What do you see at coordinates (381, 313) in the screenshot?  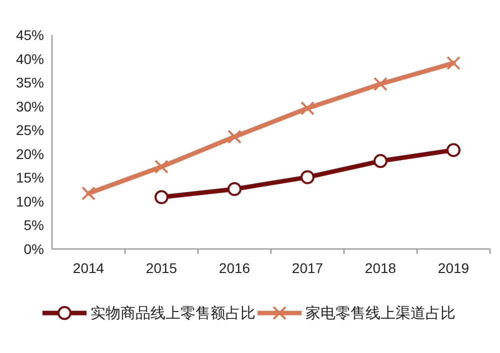 I see `legend-label: 家电零售线上渠道占比` at bounding box center [381, 313].